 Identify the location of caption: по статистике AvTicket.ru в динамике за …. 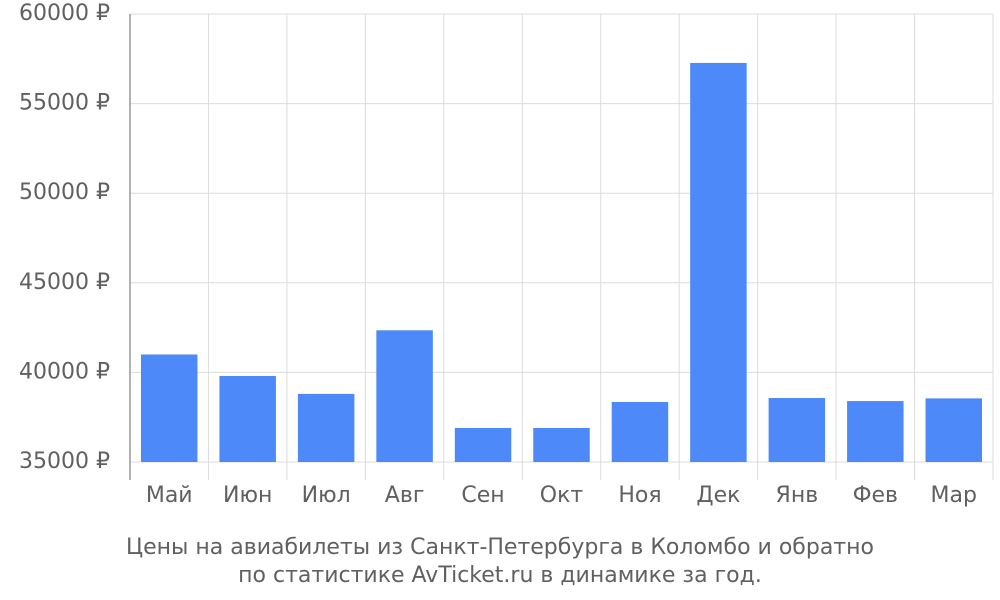
(500, 575).